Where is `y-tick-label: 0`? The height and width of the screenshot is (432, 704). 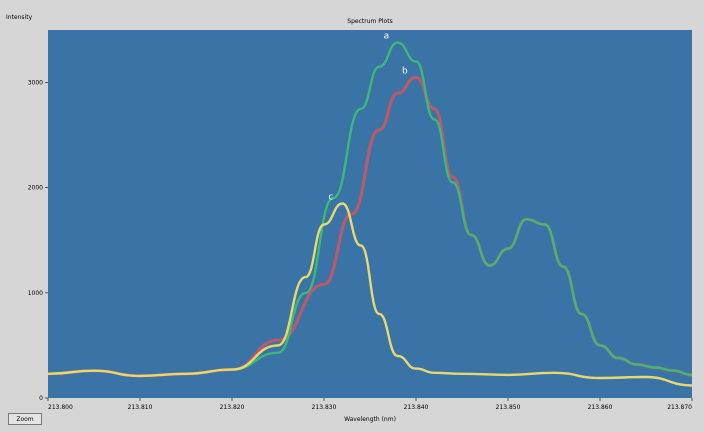 y-tick-label: 0 is located at coordinates (41, 398).